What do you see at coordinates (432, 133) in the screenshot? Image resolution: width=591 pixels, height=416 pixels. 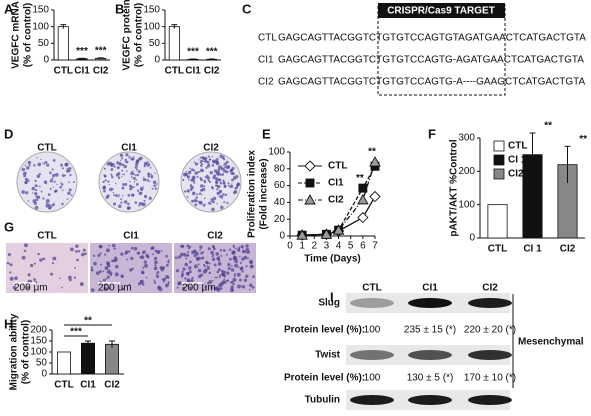 I see `panel-letter: F` at bounding box center [432, 133].